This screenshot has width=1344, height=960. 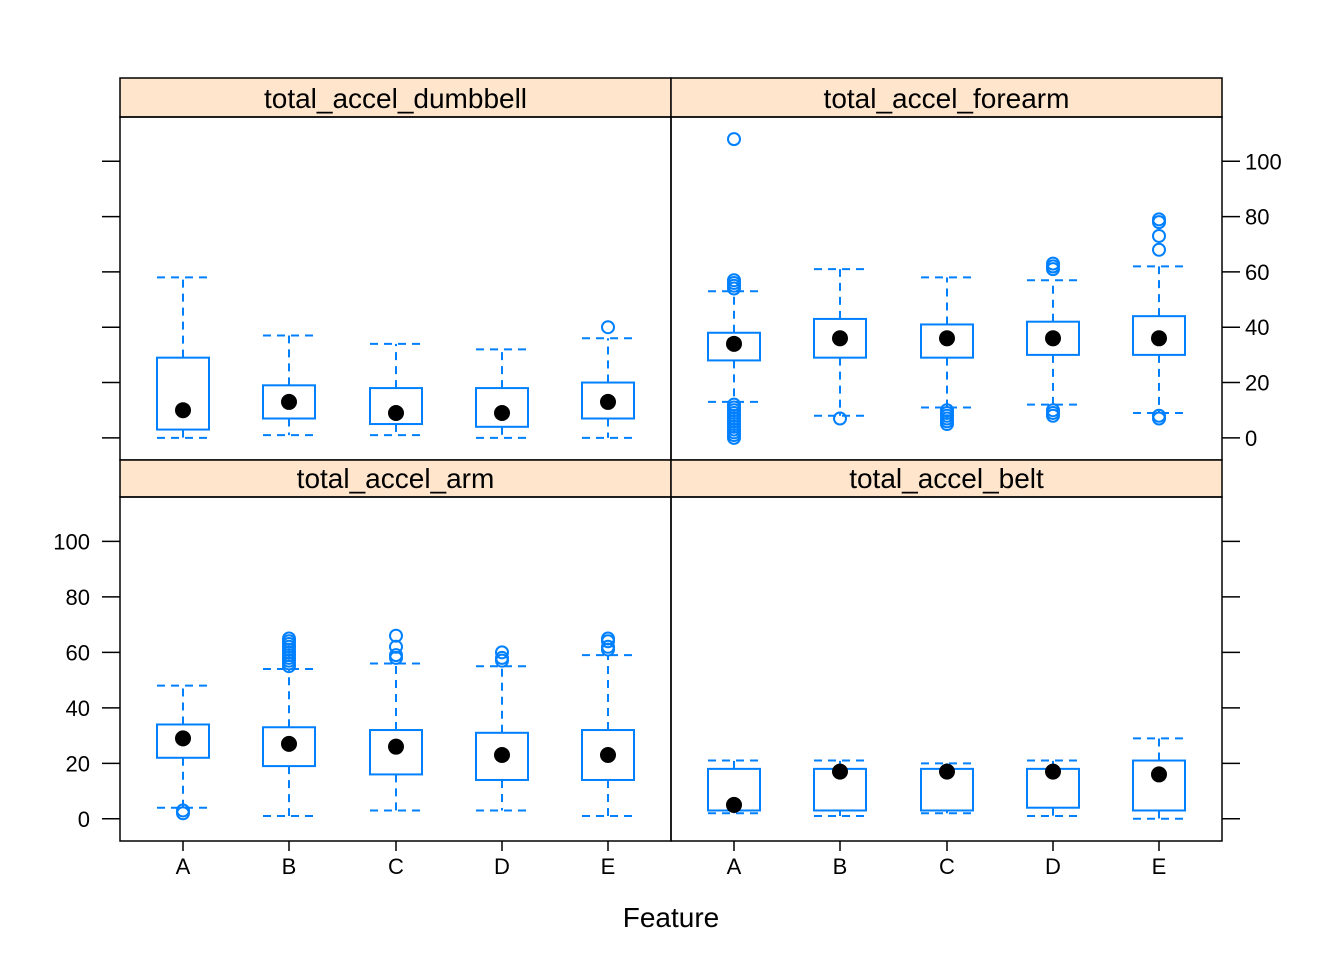 What do you see at coordinates (947, 98) in the screenshot?
I see `strip-label: total_accel_forearm` at bounding box center [947, 98].